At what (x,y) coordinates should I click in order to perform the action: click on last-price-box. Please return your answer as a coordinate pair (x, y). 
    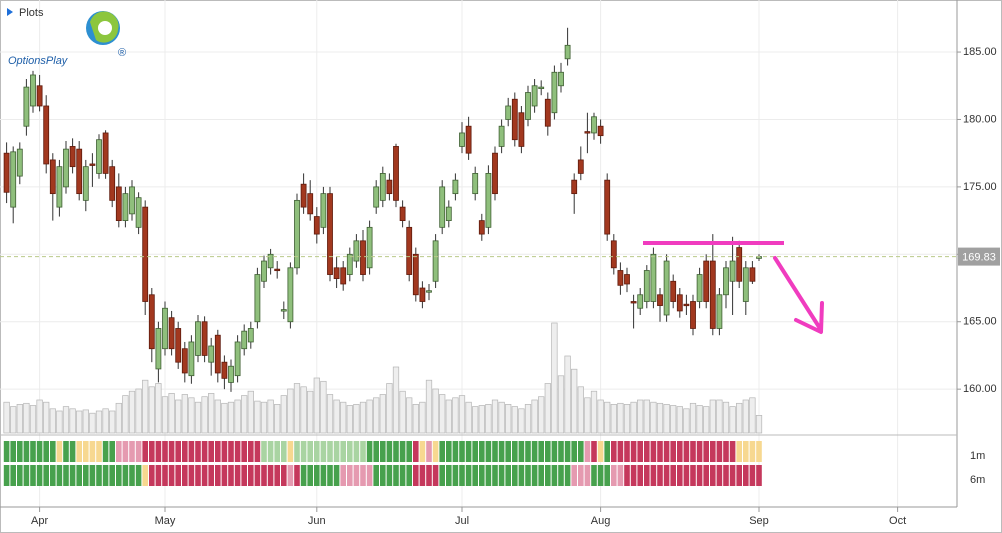
    Looking at the image, I should click on (979, 256).